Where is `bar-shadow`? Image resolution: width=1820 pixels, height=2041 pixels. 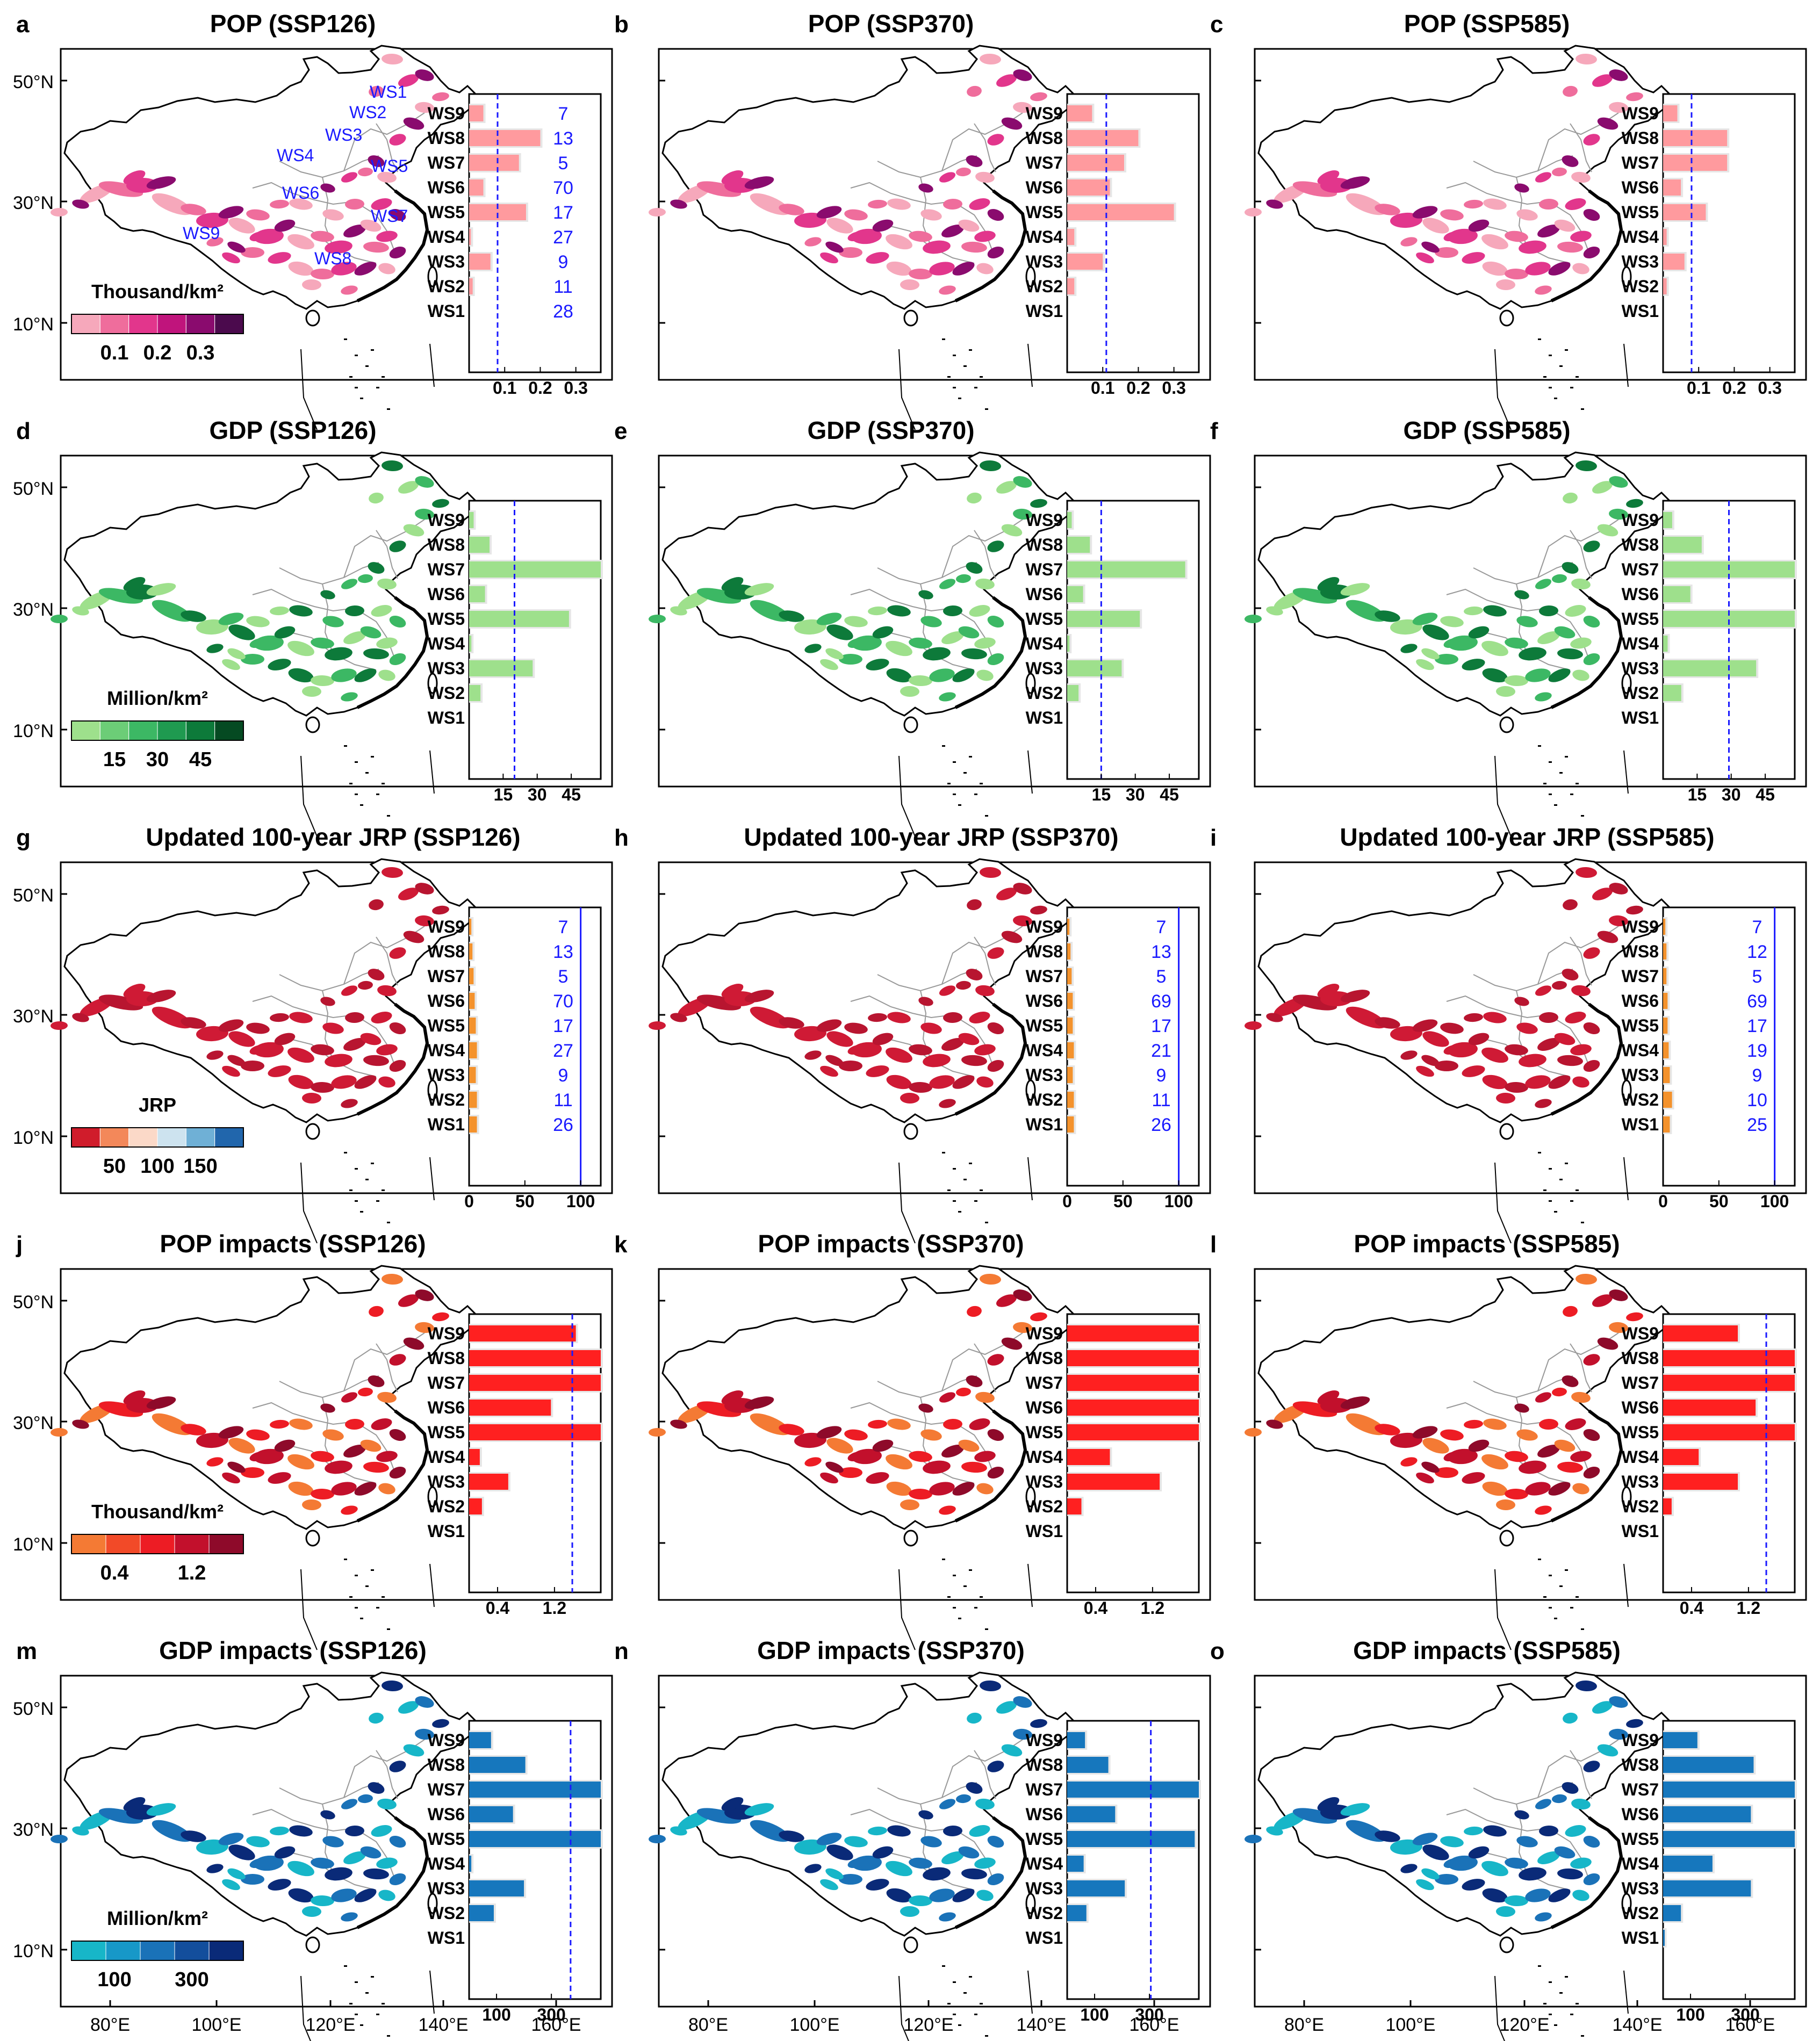
bar-shadow is located at coordinates (1665, 1938).